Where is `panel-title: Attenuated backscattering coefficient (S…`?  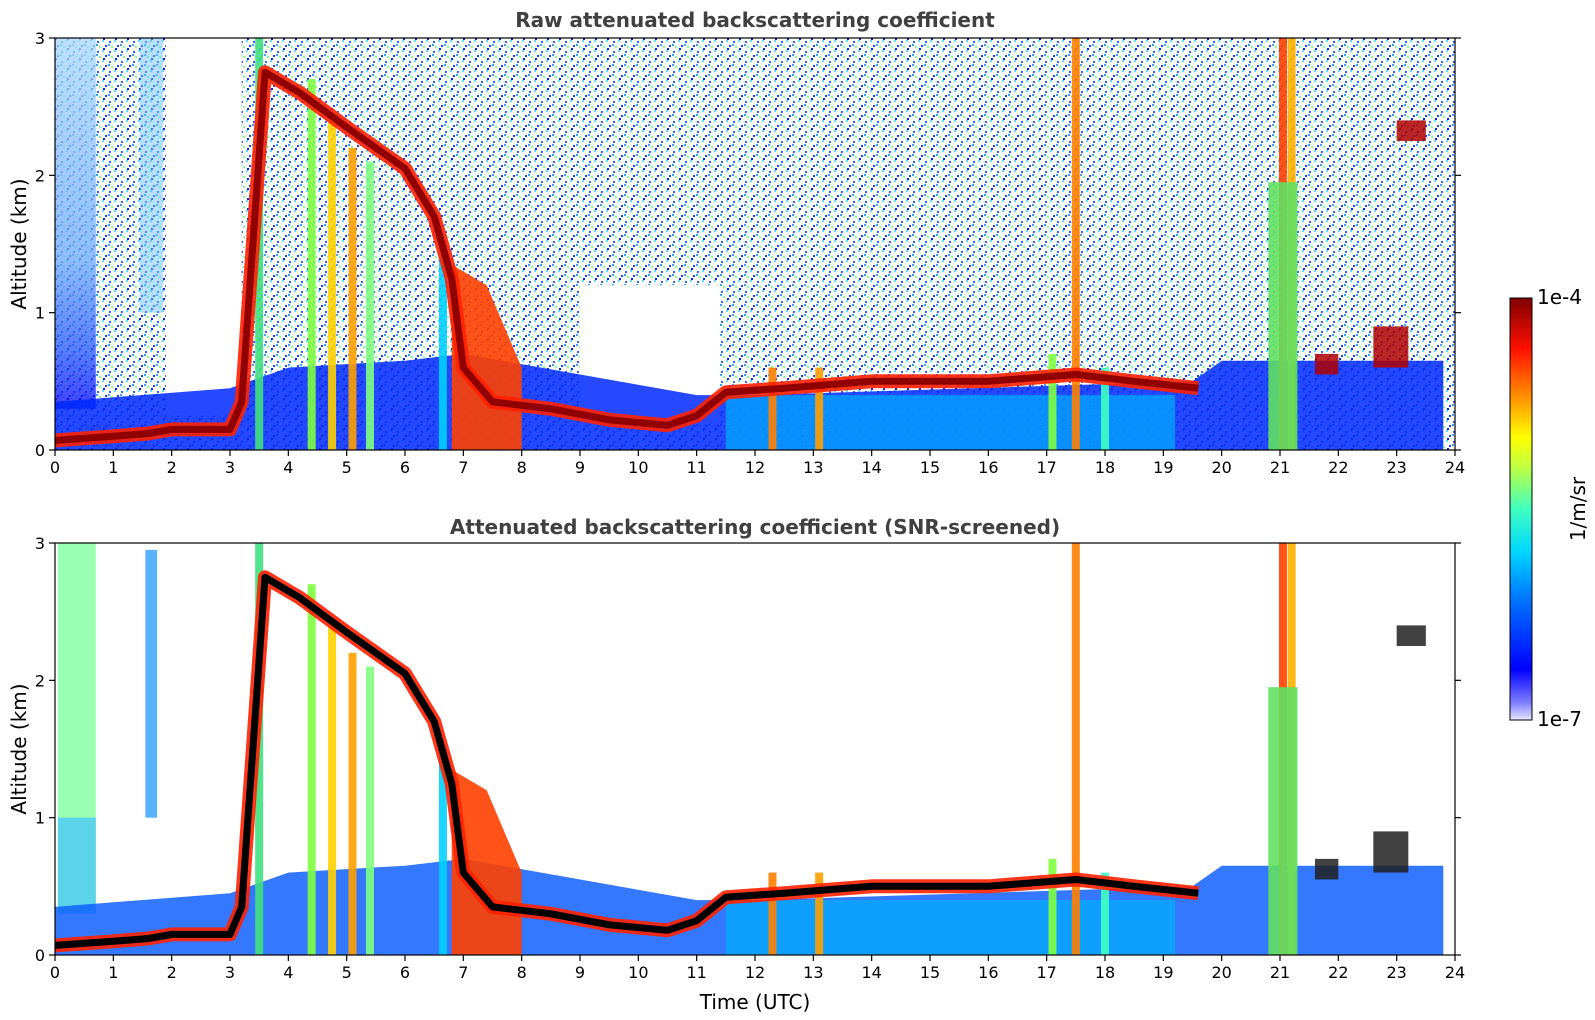 panel-title: Attenuated backscattering coefficient (S… is located at coordinates (755, 527).